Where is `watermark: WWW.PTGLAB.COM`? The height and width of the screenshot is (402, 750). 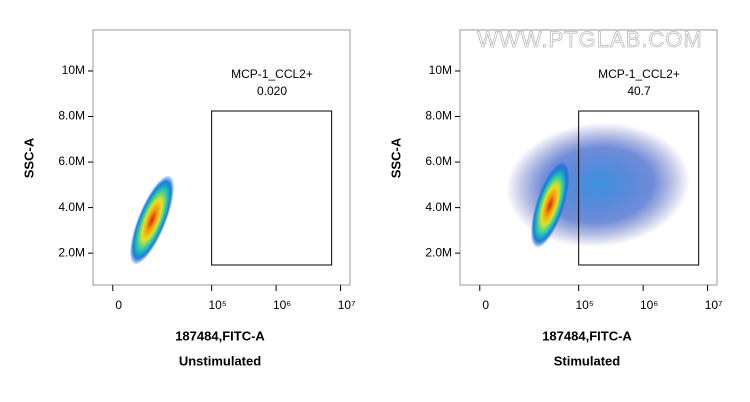 watermark: WWW.PTGLAB.COM is located at coordinates (589, 39).